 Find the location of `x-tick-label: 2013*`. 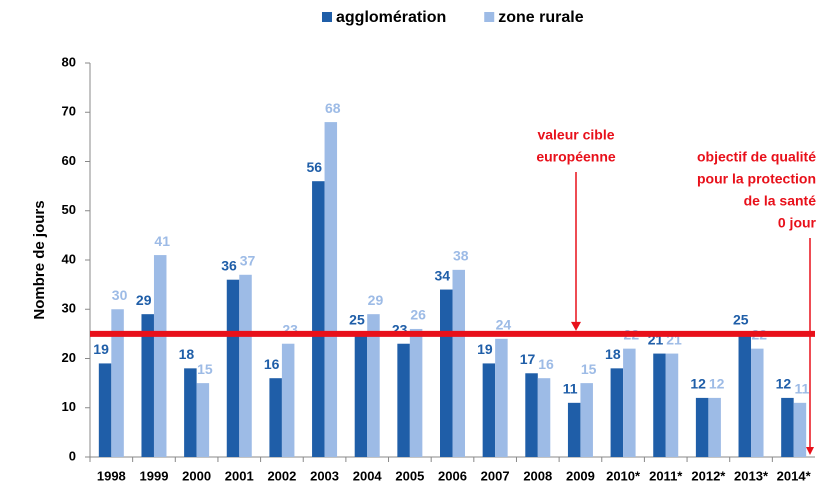

x-tick-label: 2013* is located at coordinates (751, 475).